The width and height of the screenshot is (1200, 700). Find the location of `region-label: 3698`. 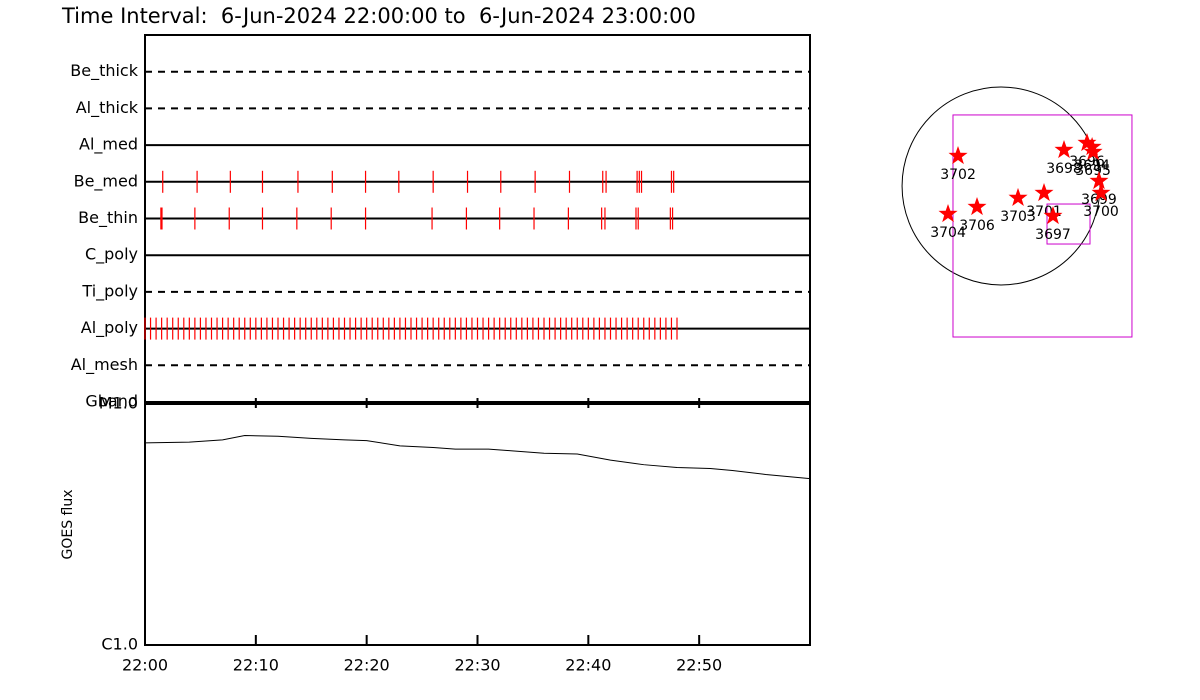

region-label: 3698 is located at coordinates (1064, 169).